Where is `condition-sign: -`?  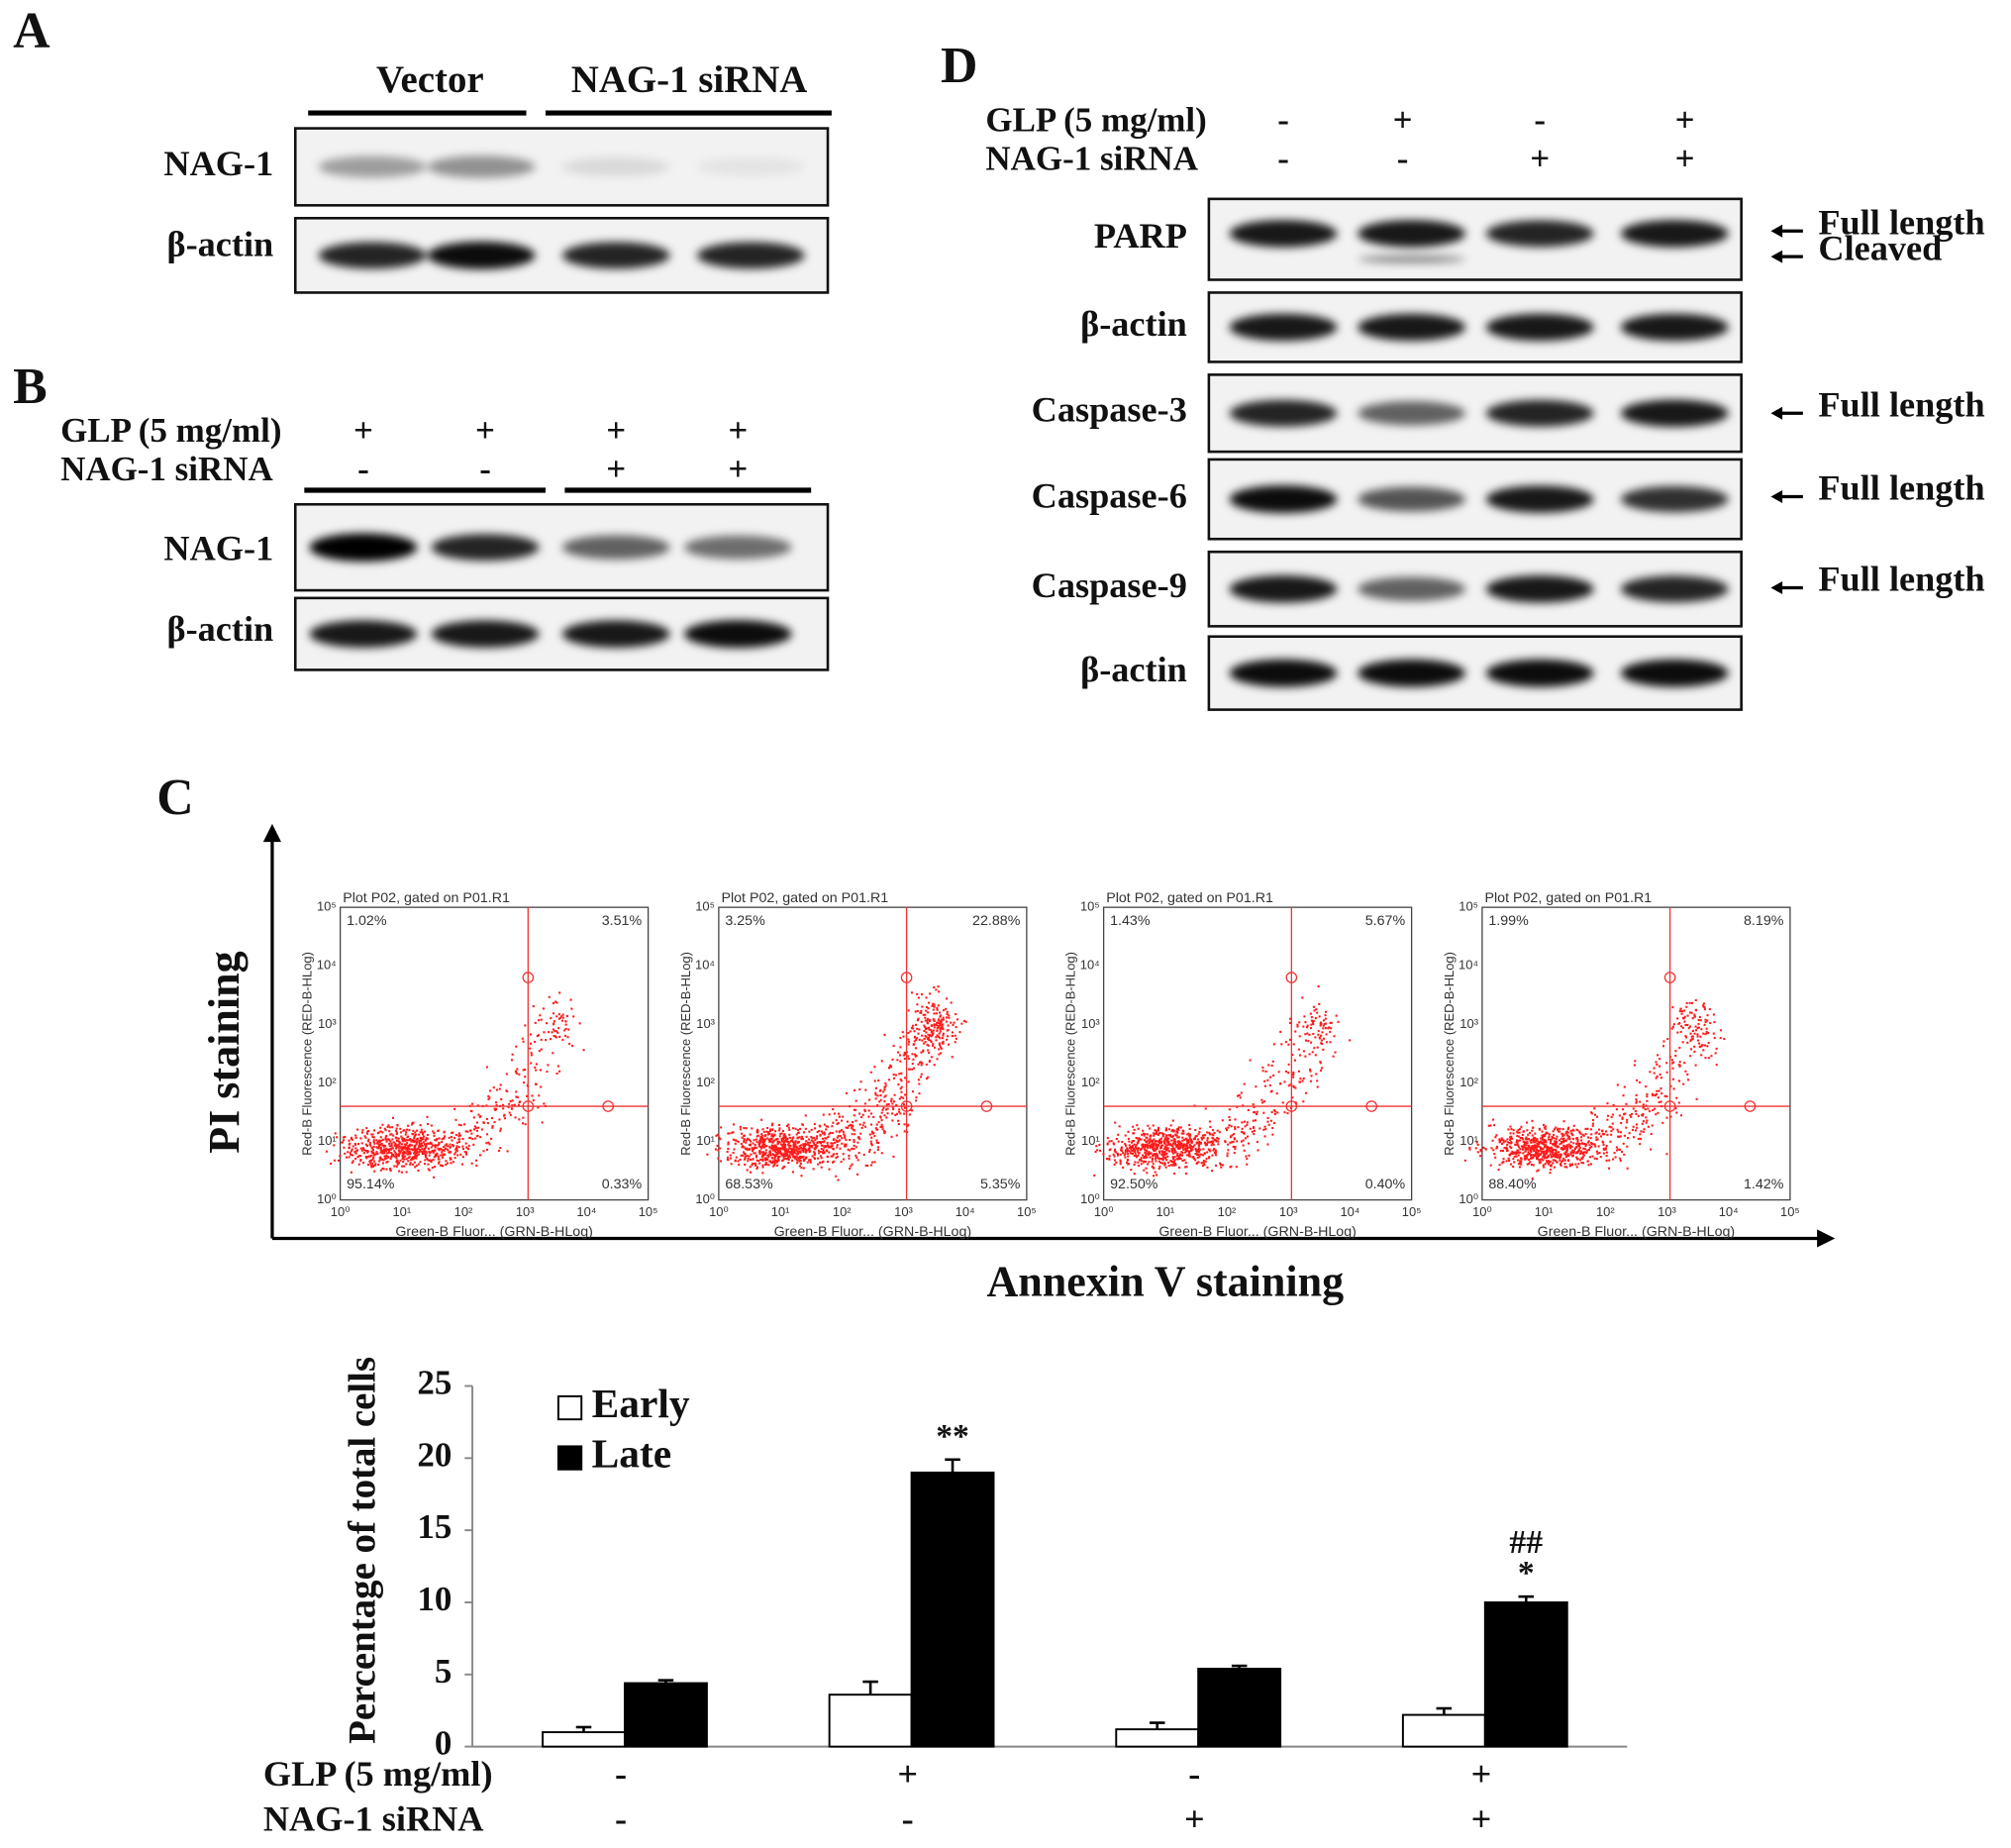 condition-sign: - is located at coordinates (363, 469).